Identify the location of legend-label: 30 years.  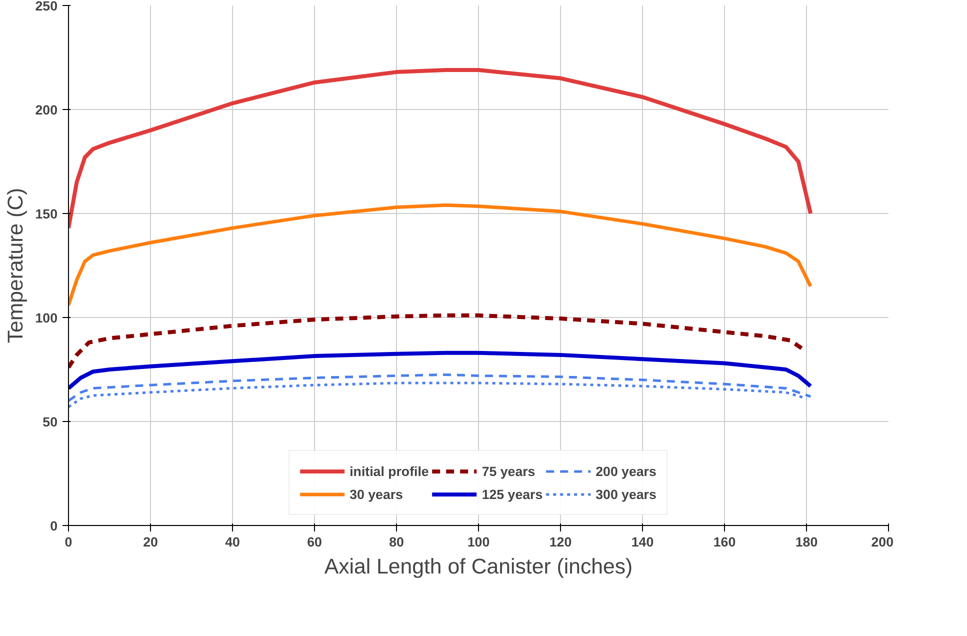
(376, 494).